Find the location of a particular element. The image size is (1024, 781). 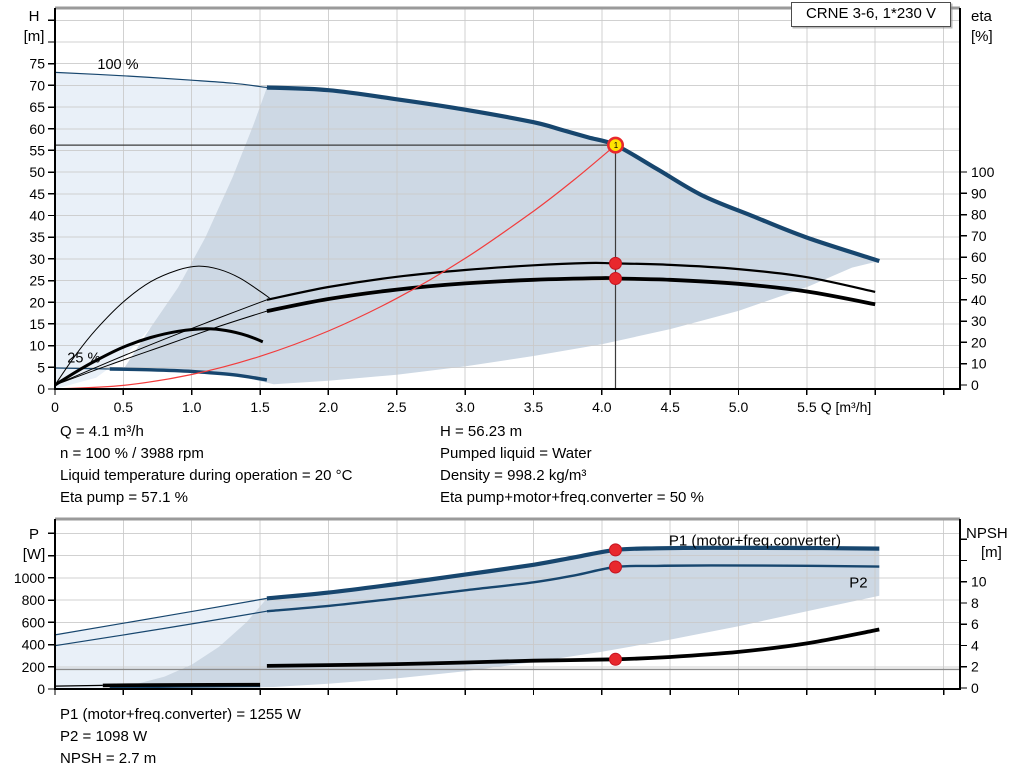

p1-curve-ext is located at coordinates (161, 616).